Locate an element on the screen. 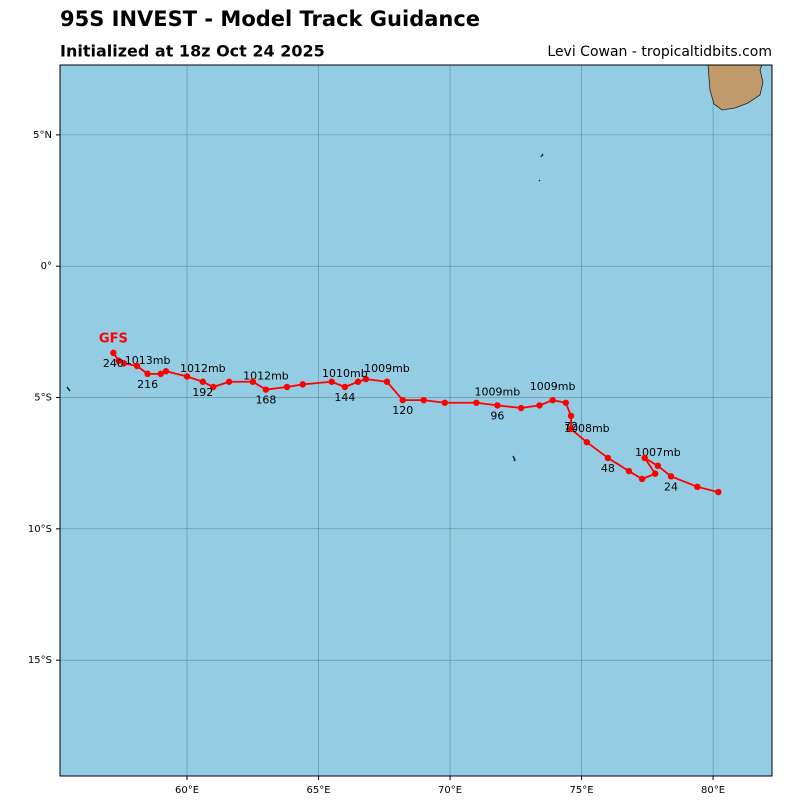 The width and height of the screenshot is (800, 804). x-tick-label: 75°E is located at coordinates (582, 790).